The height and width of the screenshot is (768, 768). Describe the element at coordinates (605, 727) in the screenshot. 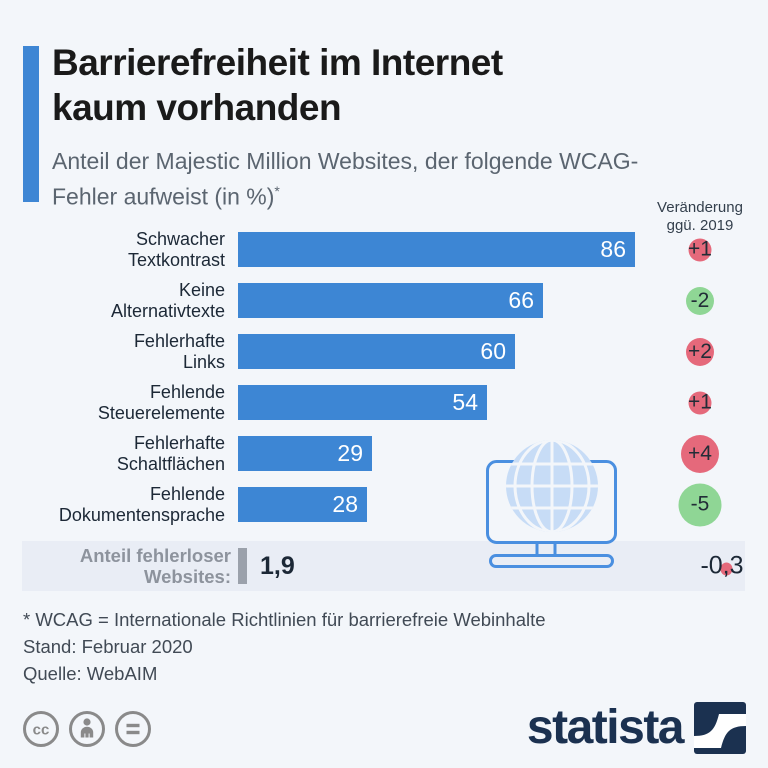

I see `statista-logo-text: statista` at that location.